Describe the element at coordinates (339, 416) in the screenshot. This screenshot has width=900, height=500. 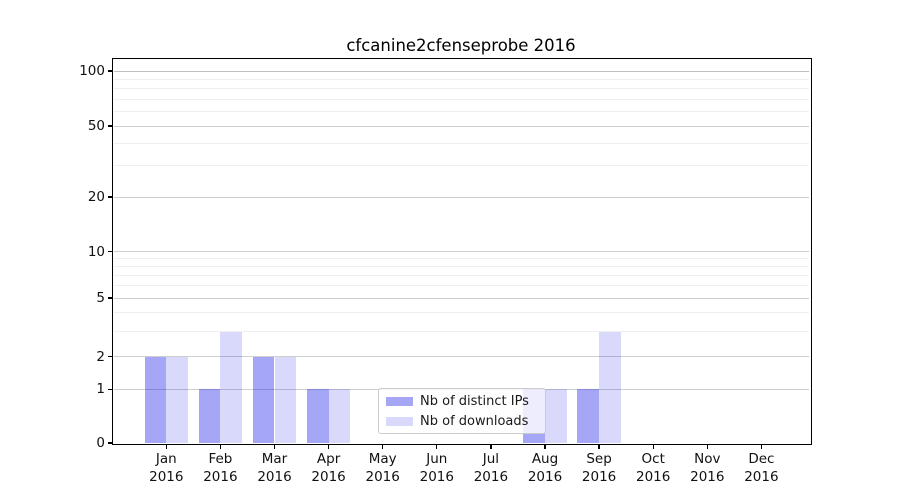
I see `bar-downloads-apr` at that location.